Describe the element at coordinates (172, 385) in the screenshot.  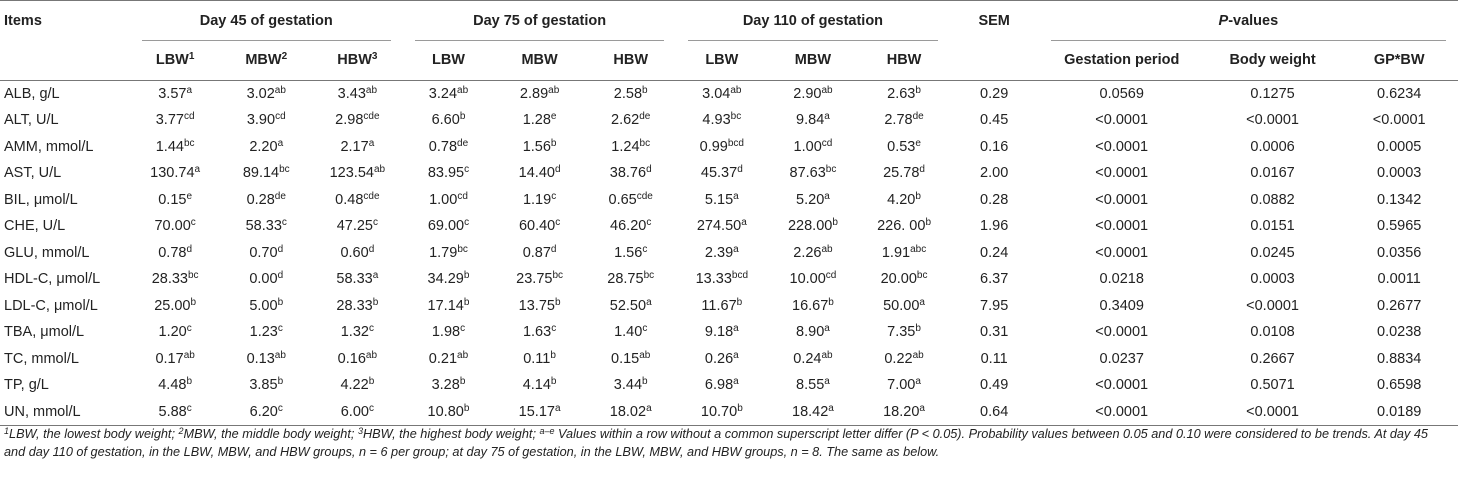
I see `cell-value: 4.48` at that location.